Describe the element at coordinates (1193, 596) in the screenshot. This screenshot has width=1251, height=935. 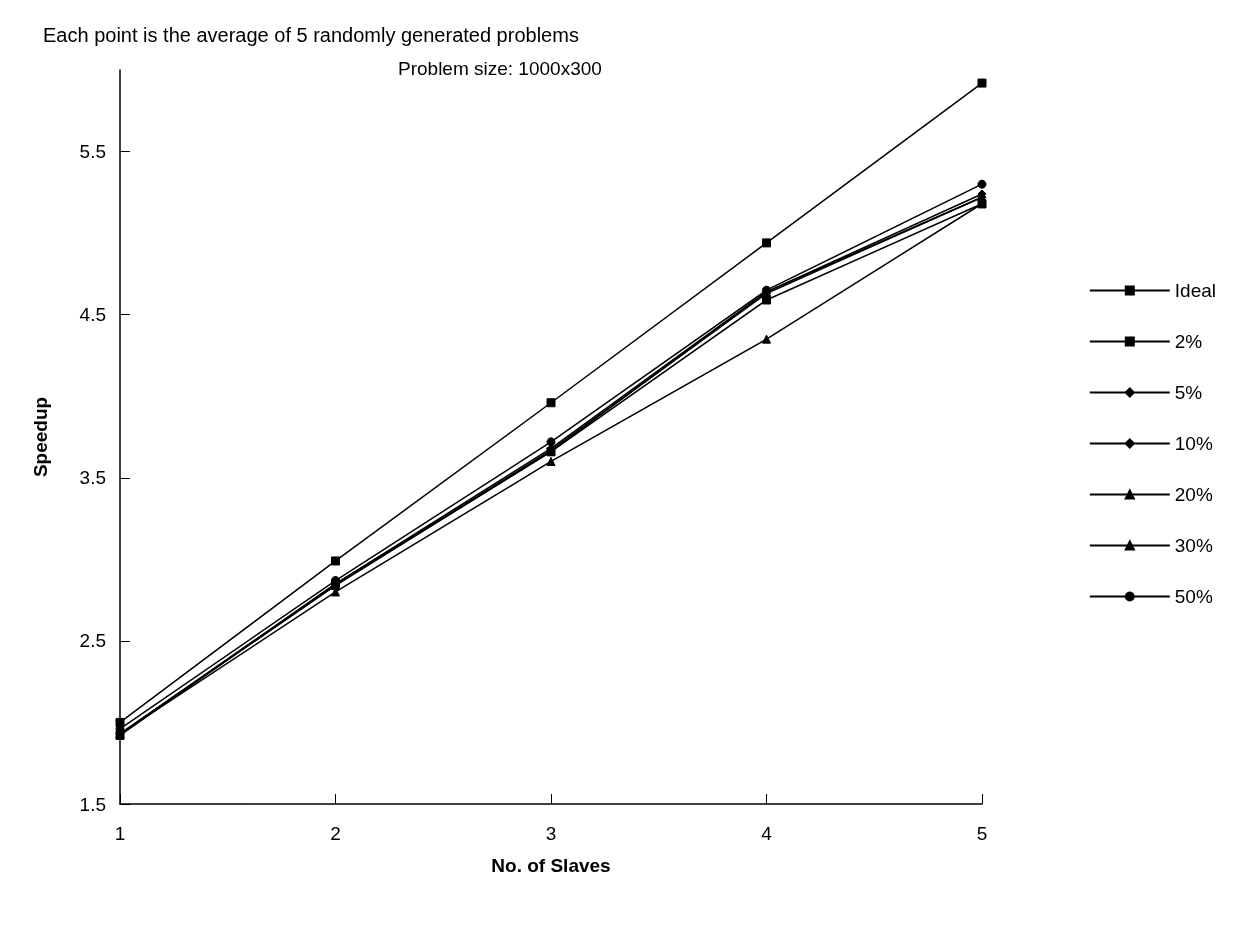
I see `legend-label: 50%` at that location.